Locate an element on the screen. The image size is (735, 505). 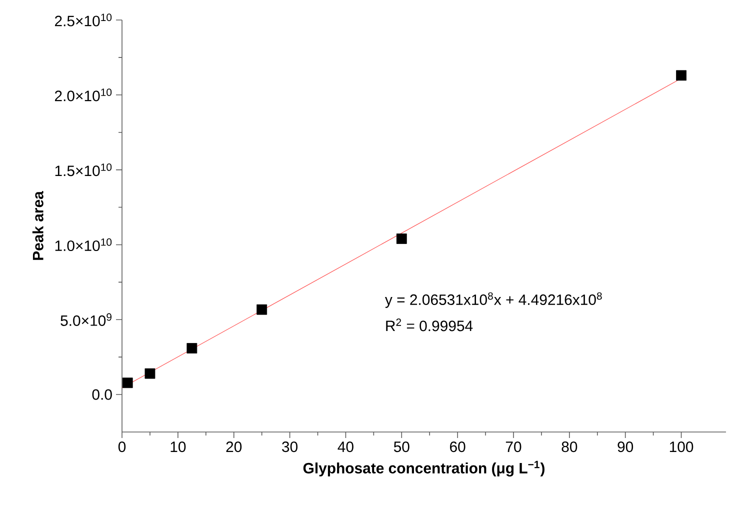
x-tick-label: 0 is located at coordinates (122, 447).